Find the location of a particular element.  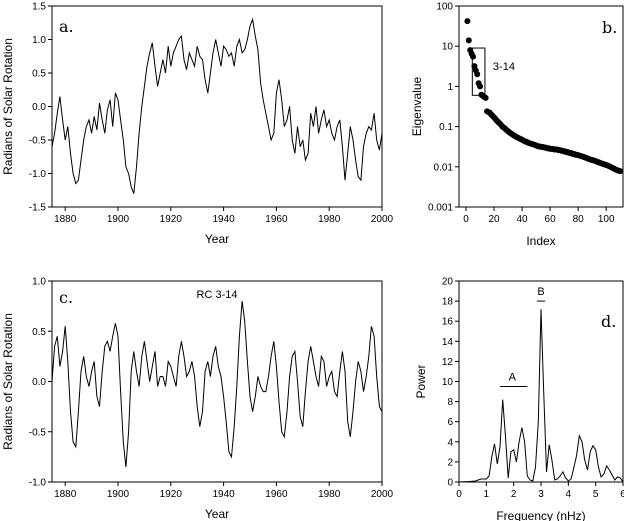

series-annotation: RC 3-14 is located at coordinates (217, 295).